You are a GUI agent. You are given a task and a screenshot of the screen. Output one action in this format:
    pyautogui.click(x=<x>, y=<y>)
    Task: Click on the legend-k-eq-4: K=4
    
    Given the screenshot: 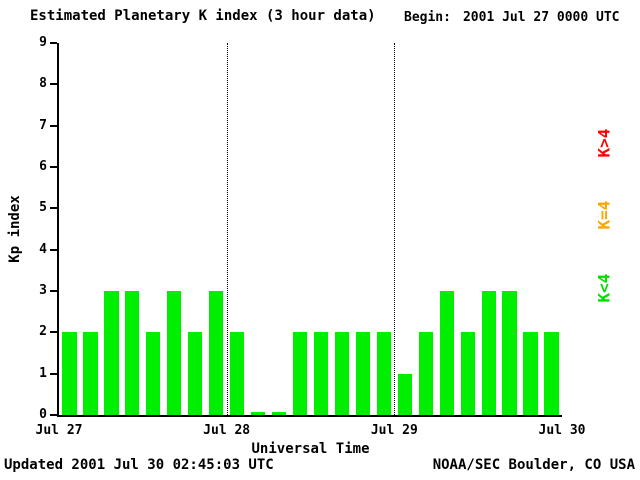 What is the action you would take?
    pyautogui.click(x=604, y=215)
    